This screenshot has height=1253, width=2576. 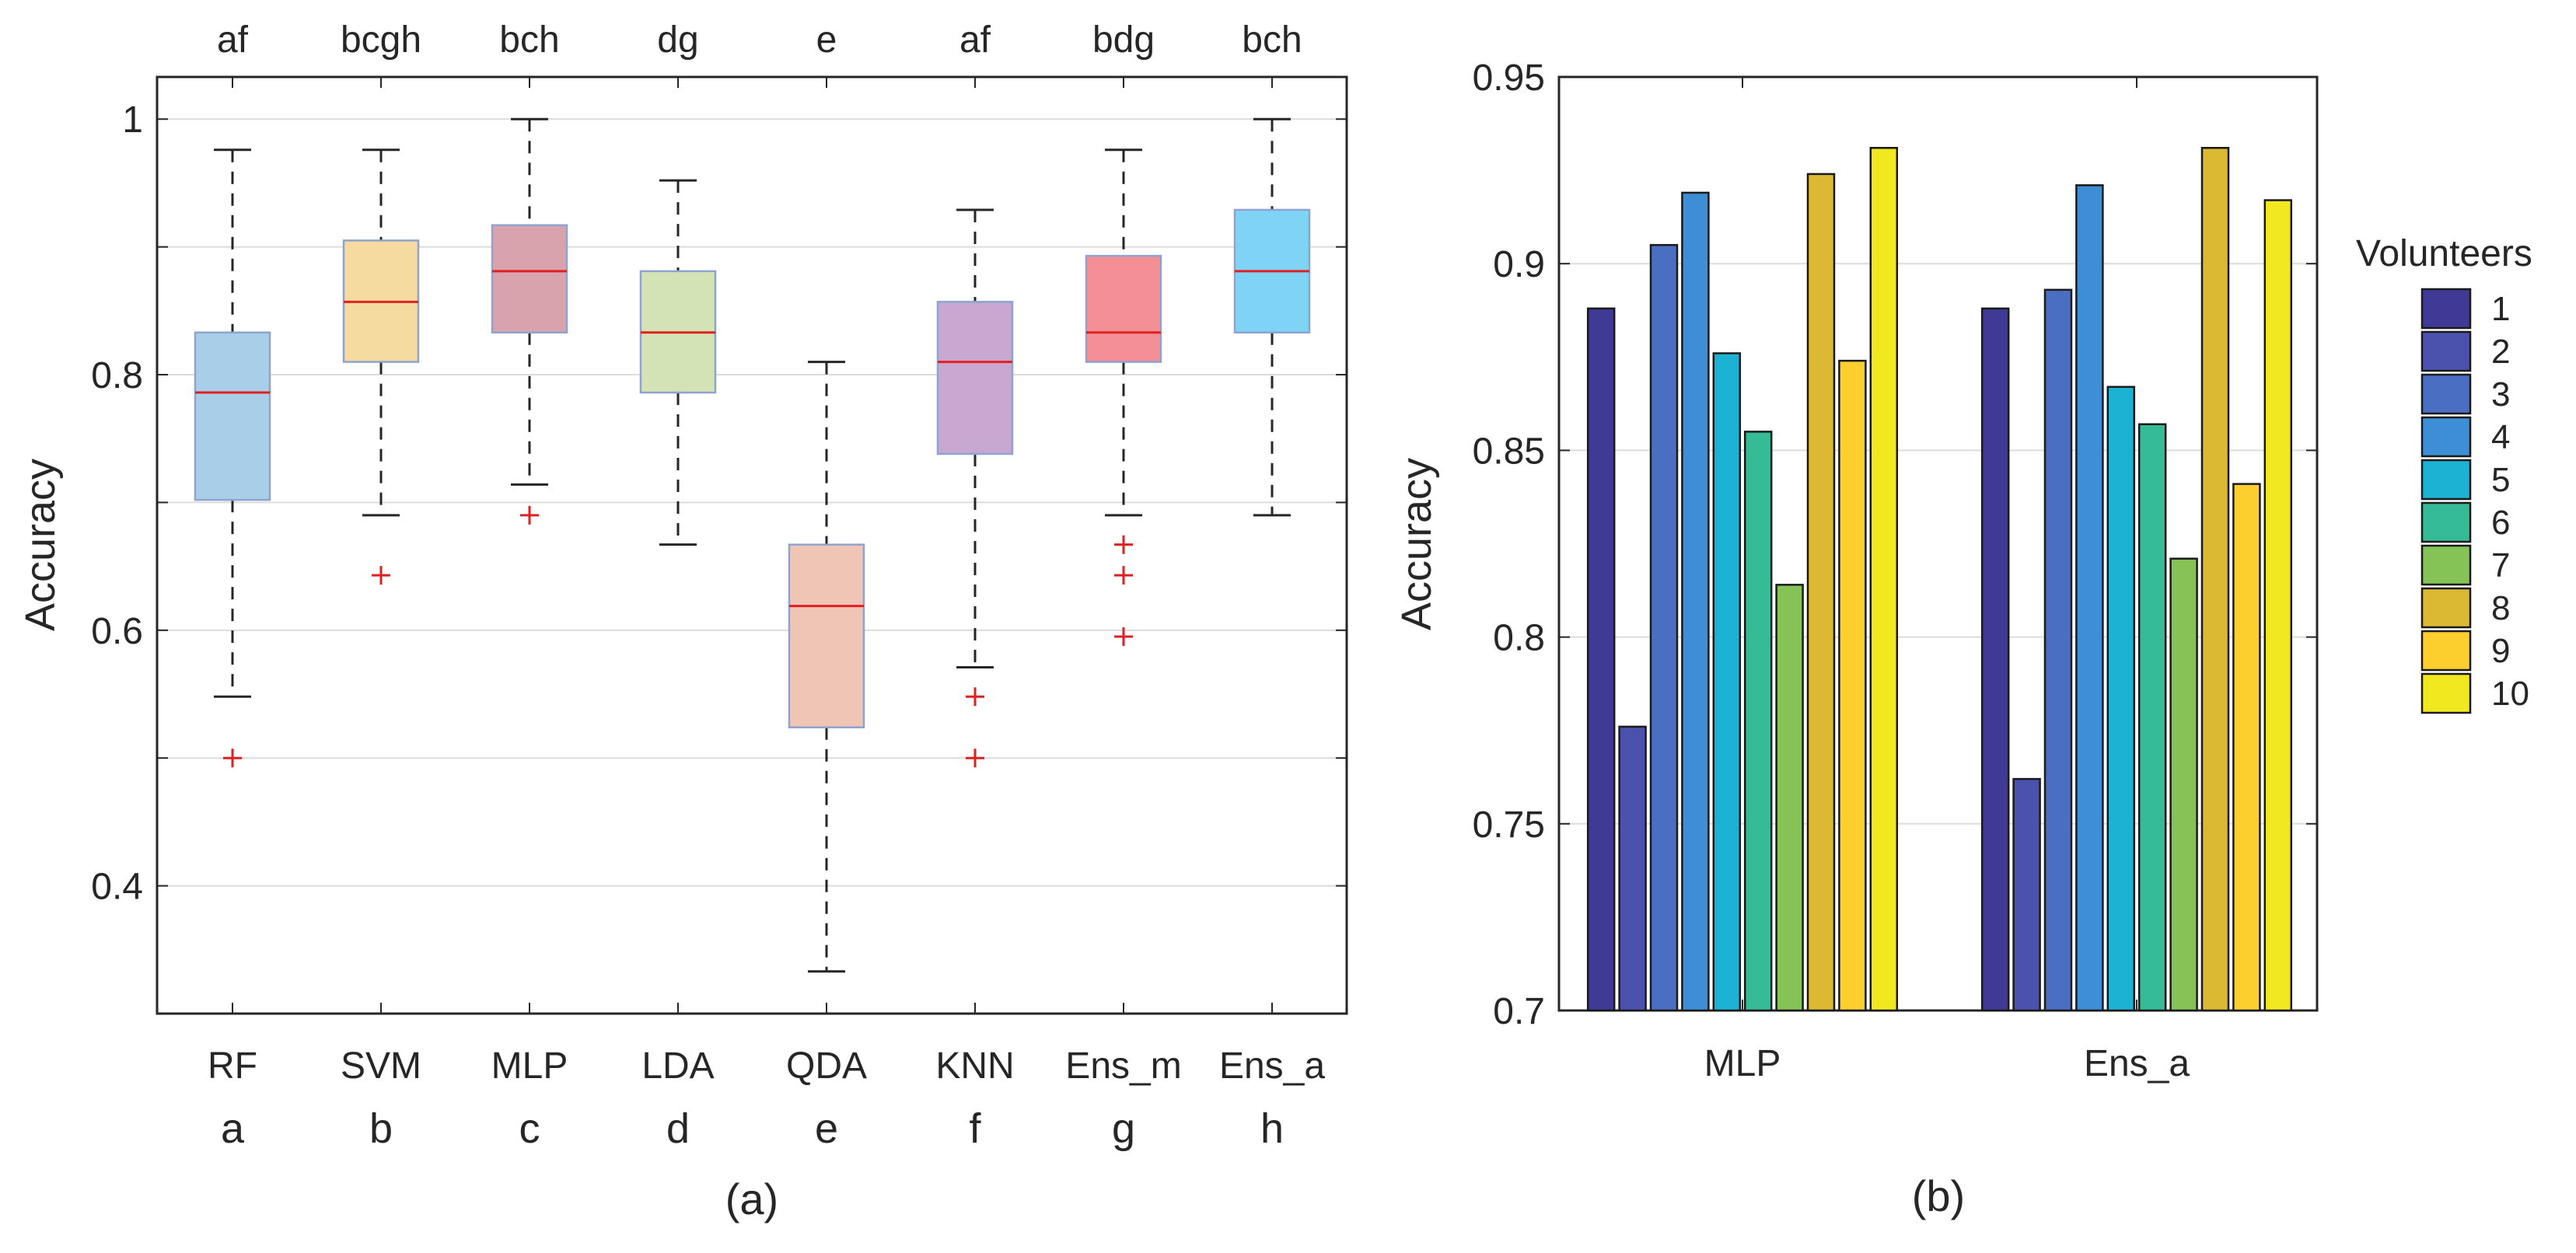 I want to click on legend-item: 7, so click(x=2465, y=565).